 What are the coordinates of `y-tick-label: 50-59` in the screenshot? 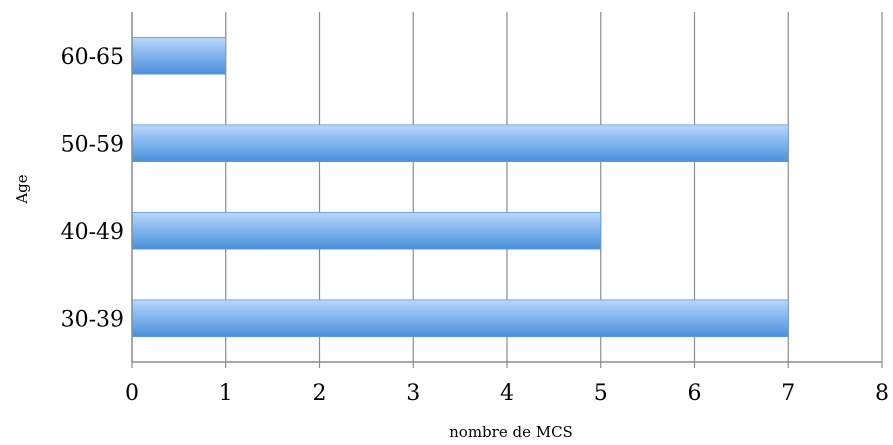 It's located at (92, 144).